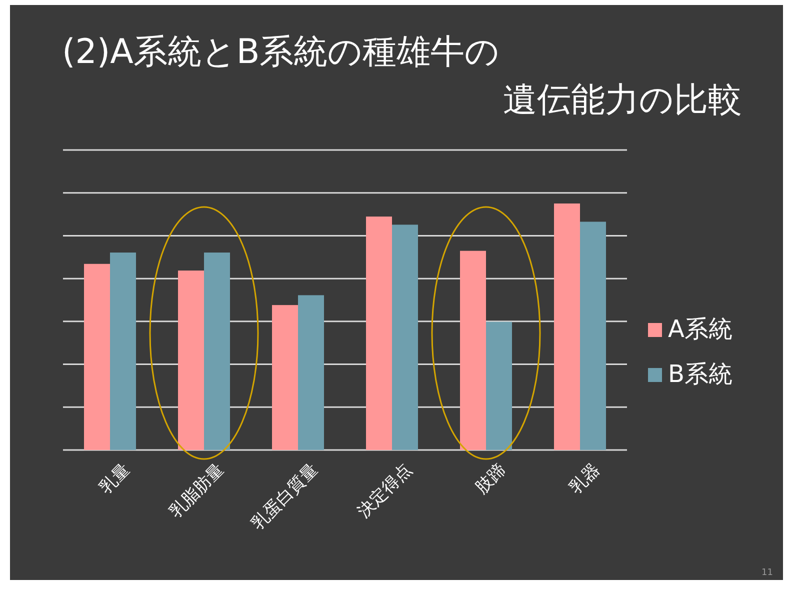 This screenshot has width=793, height=590. I want to click on x-tick-label: 肢蹄, so click(491, 479).